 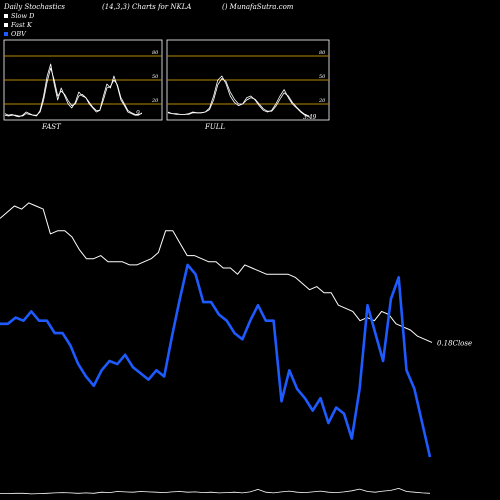 I want to click on chart-symbol-title: (14,3,3) Charts for NKLA, so click(x=147, y=7).